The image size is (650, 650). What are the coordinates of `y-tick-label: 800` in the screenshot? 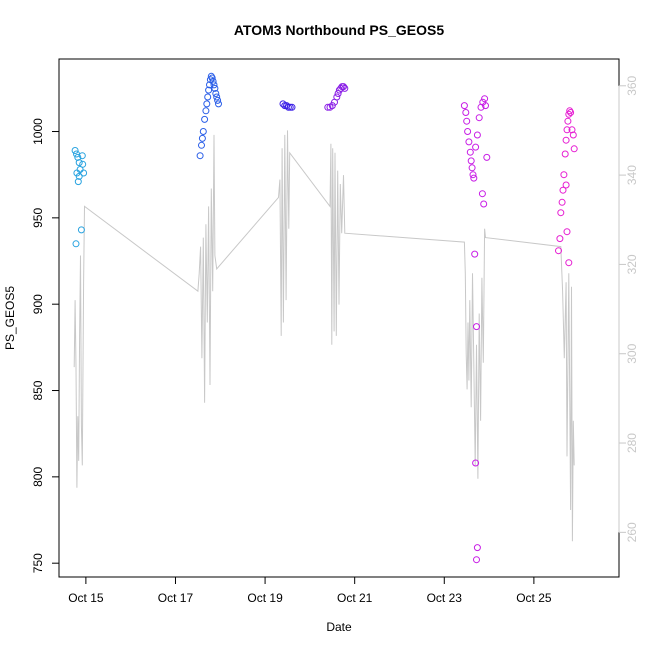 It's located at (38, 477).